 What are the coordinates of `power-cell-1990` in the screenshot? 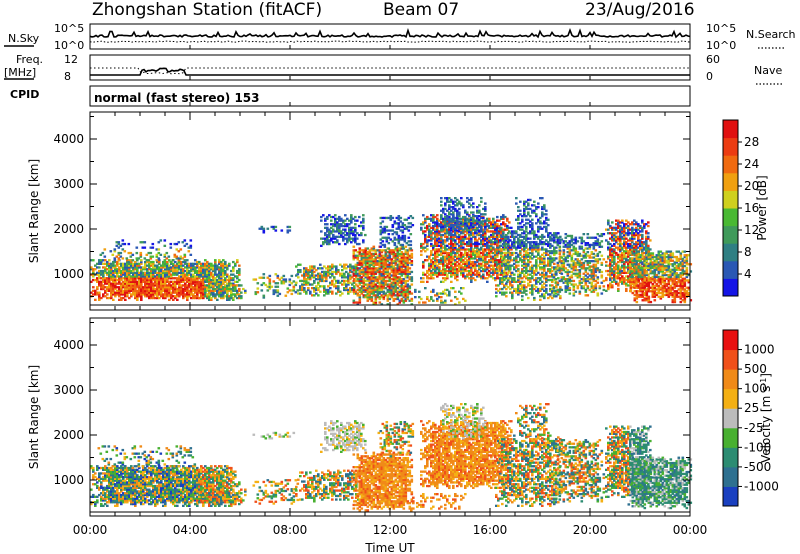 It's located at (353, 240).